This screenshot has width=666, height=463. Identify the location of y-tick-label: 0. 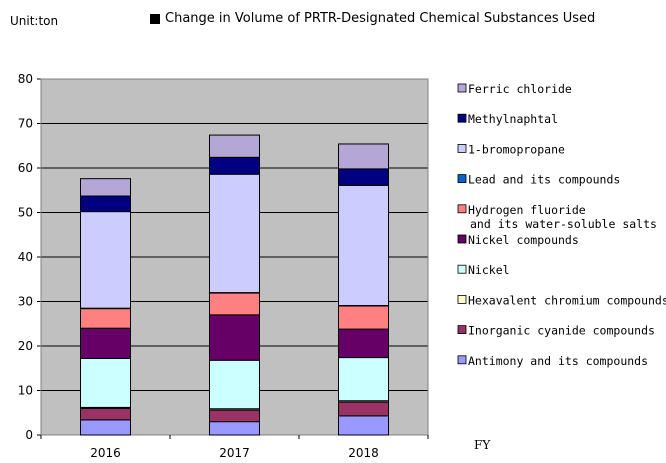
(29, 435).